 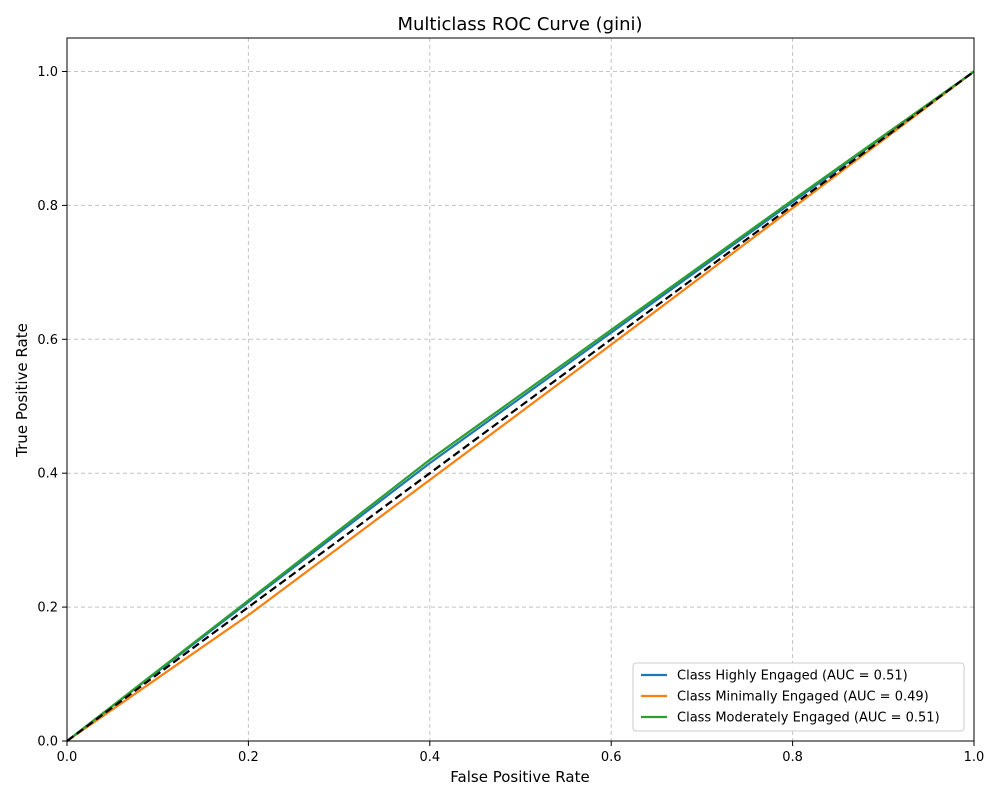 I want to click on y-tick-label: 0.0, so click(x=47, y=742).